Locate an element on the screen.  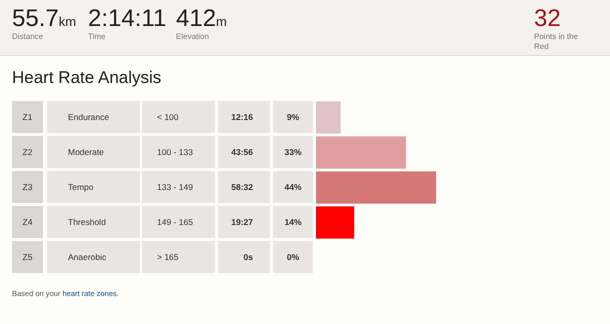
text: Elevation is located at coordinates (193, 37).